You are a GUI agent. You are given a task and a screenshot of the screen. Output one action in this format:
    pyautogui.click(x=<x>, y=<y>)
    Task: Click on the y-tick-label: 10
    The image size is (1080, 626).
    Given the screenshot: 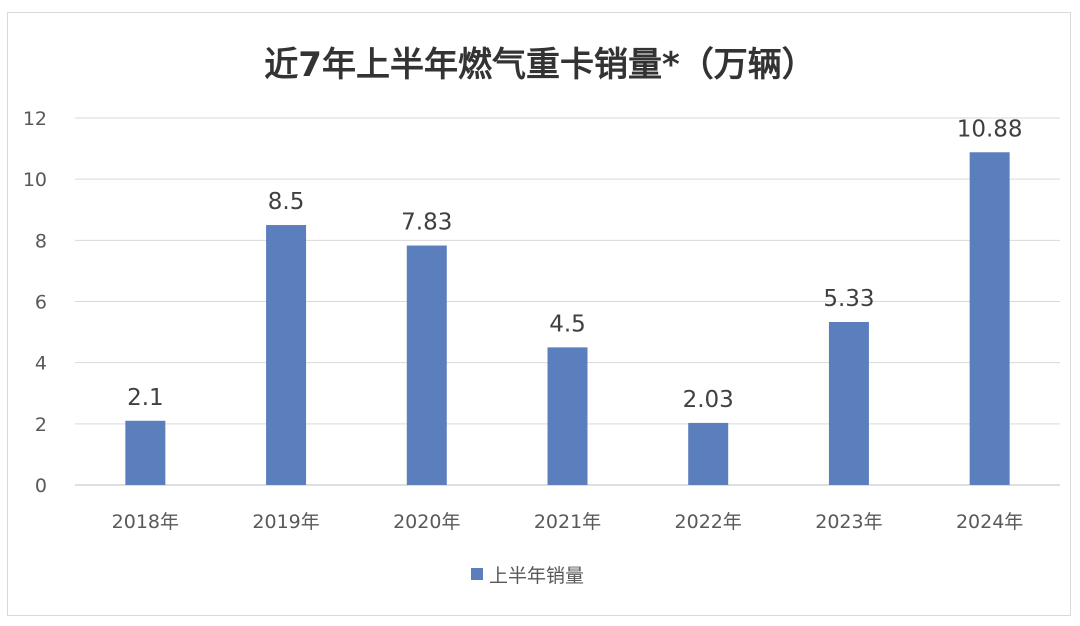 What is the action you would take?
    pyautogui.click(x=35, y=180)
    